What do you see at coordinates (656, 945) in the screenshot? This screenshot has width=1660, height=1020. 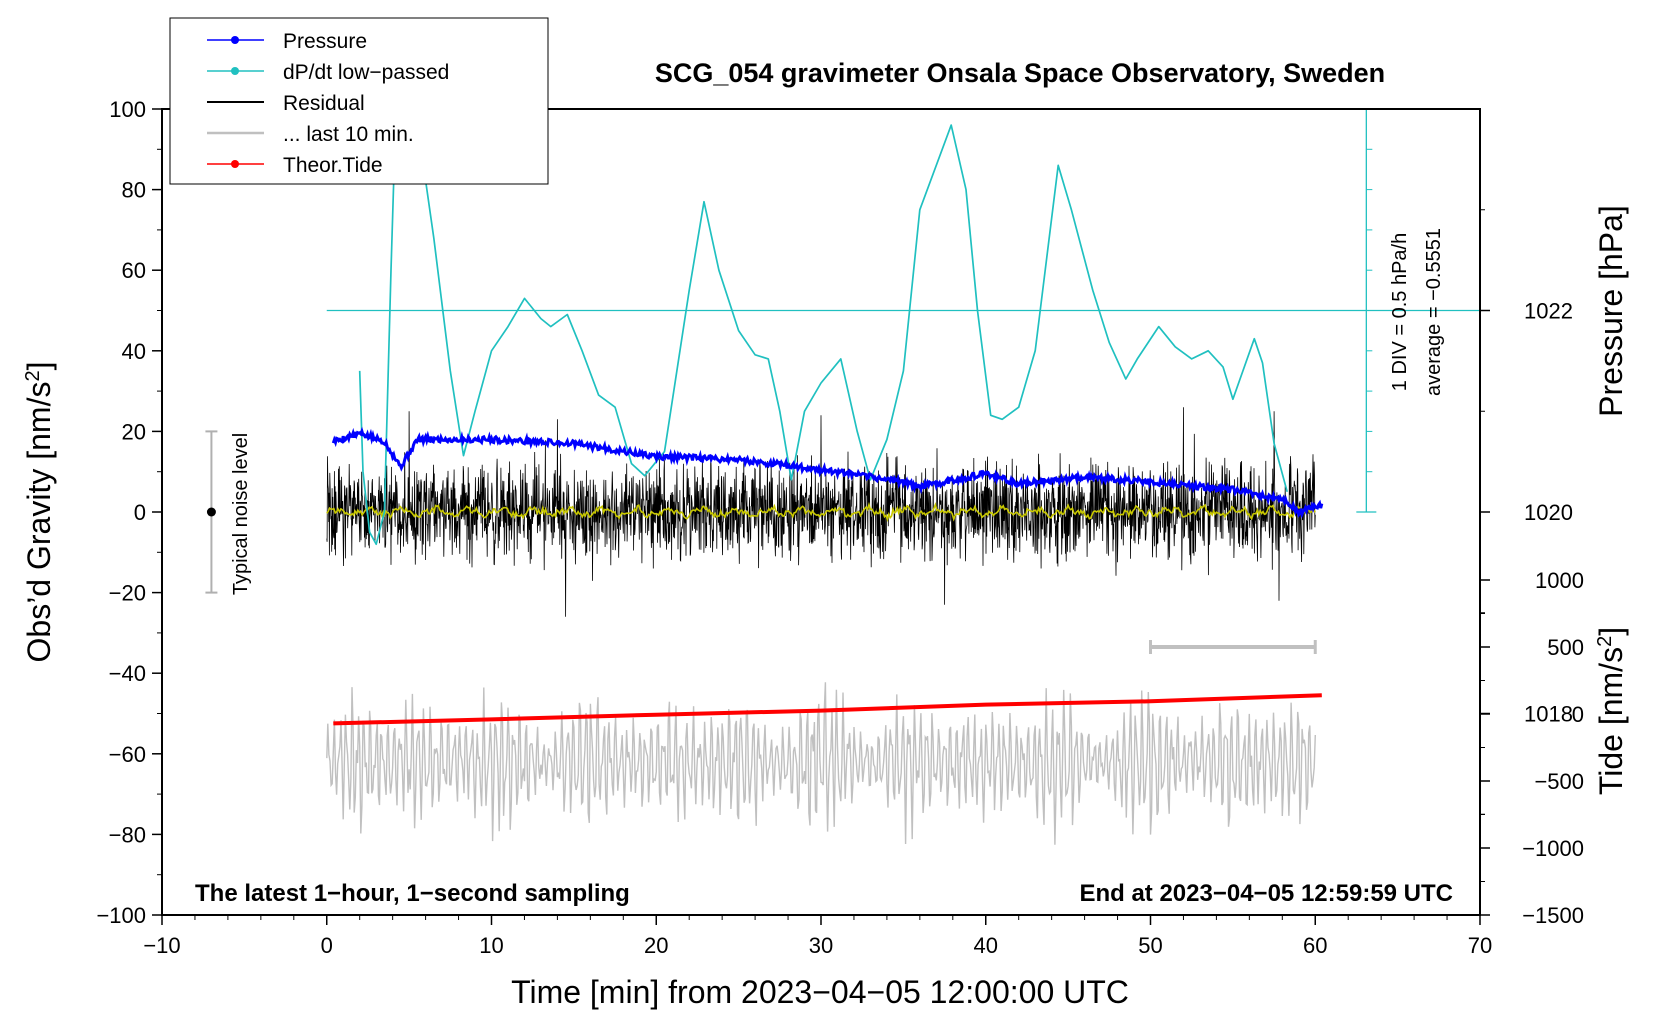 I see `x-tick-label: 20` at bounding box center [656, 945].